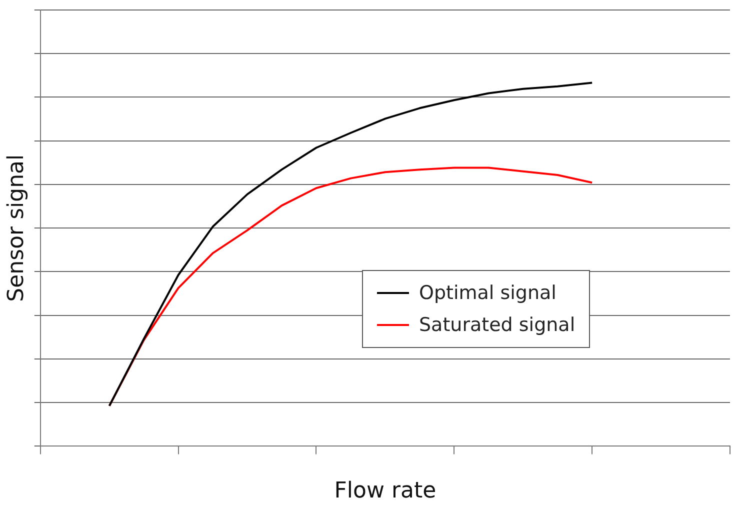 Image resolution: width=733 pixels, height=513 pixels. What do you see at coordinates (16, 228) in the screenshot?
I see `y-axis-title: Sensor signal` at bounding box center [16, 228].